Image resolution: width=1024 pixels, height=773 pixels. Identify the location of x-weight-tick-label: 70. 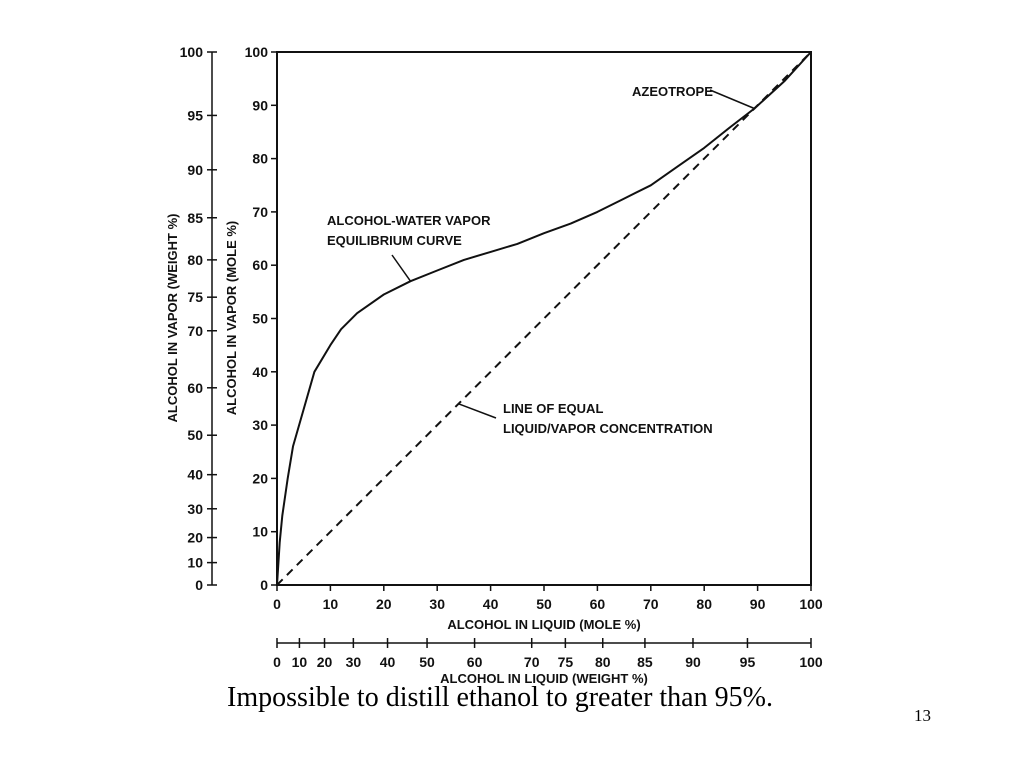
(532, 662).